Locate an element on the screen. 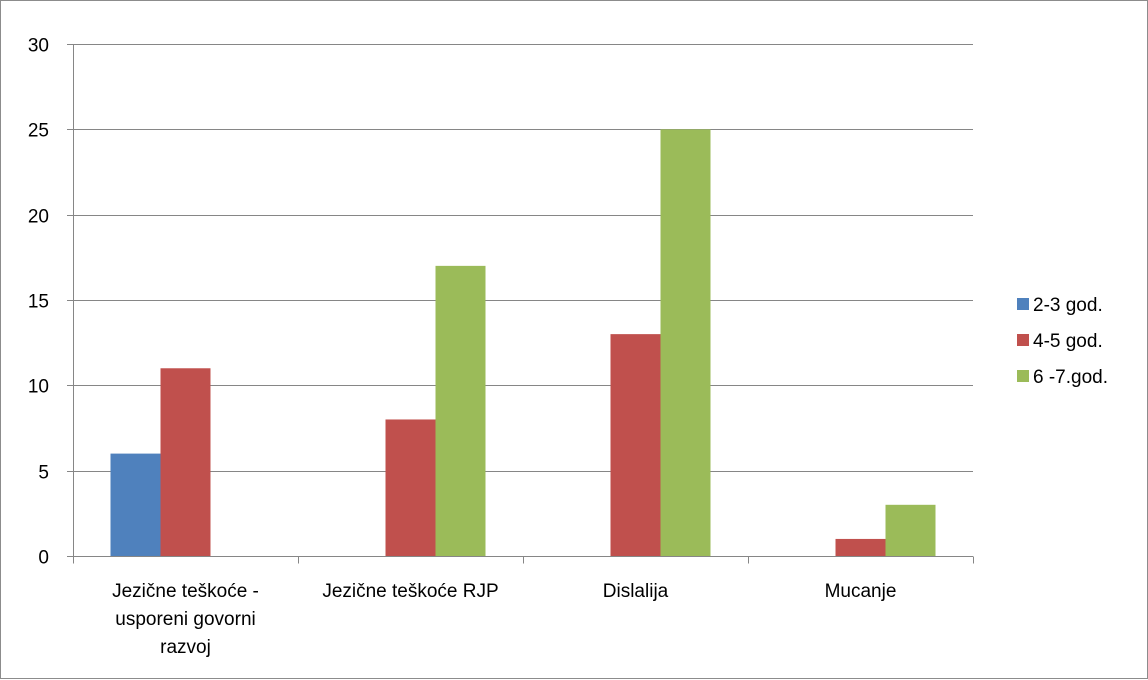  x-tick-label: Dislalija is located at coordinates (636, 591).